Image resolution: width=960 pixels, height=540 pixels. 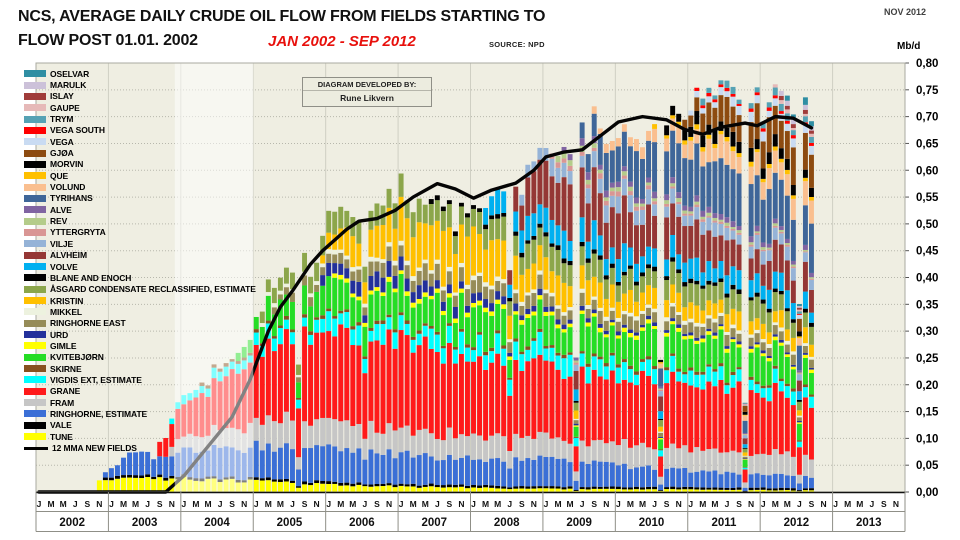 What do you see at coordinates (896, 504) in the screenshot?
I see `x-month-label: N` at bounding box center [896, 504].